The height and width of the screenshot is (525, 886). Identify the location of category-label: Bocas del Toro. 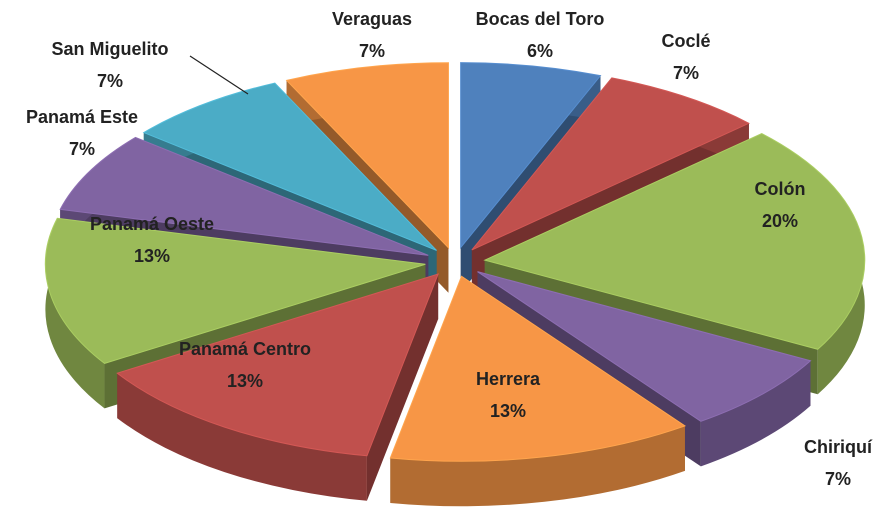
(540, 19).